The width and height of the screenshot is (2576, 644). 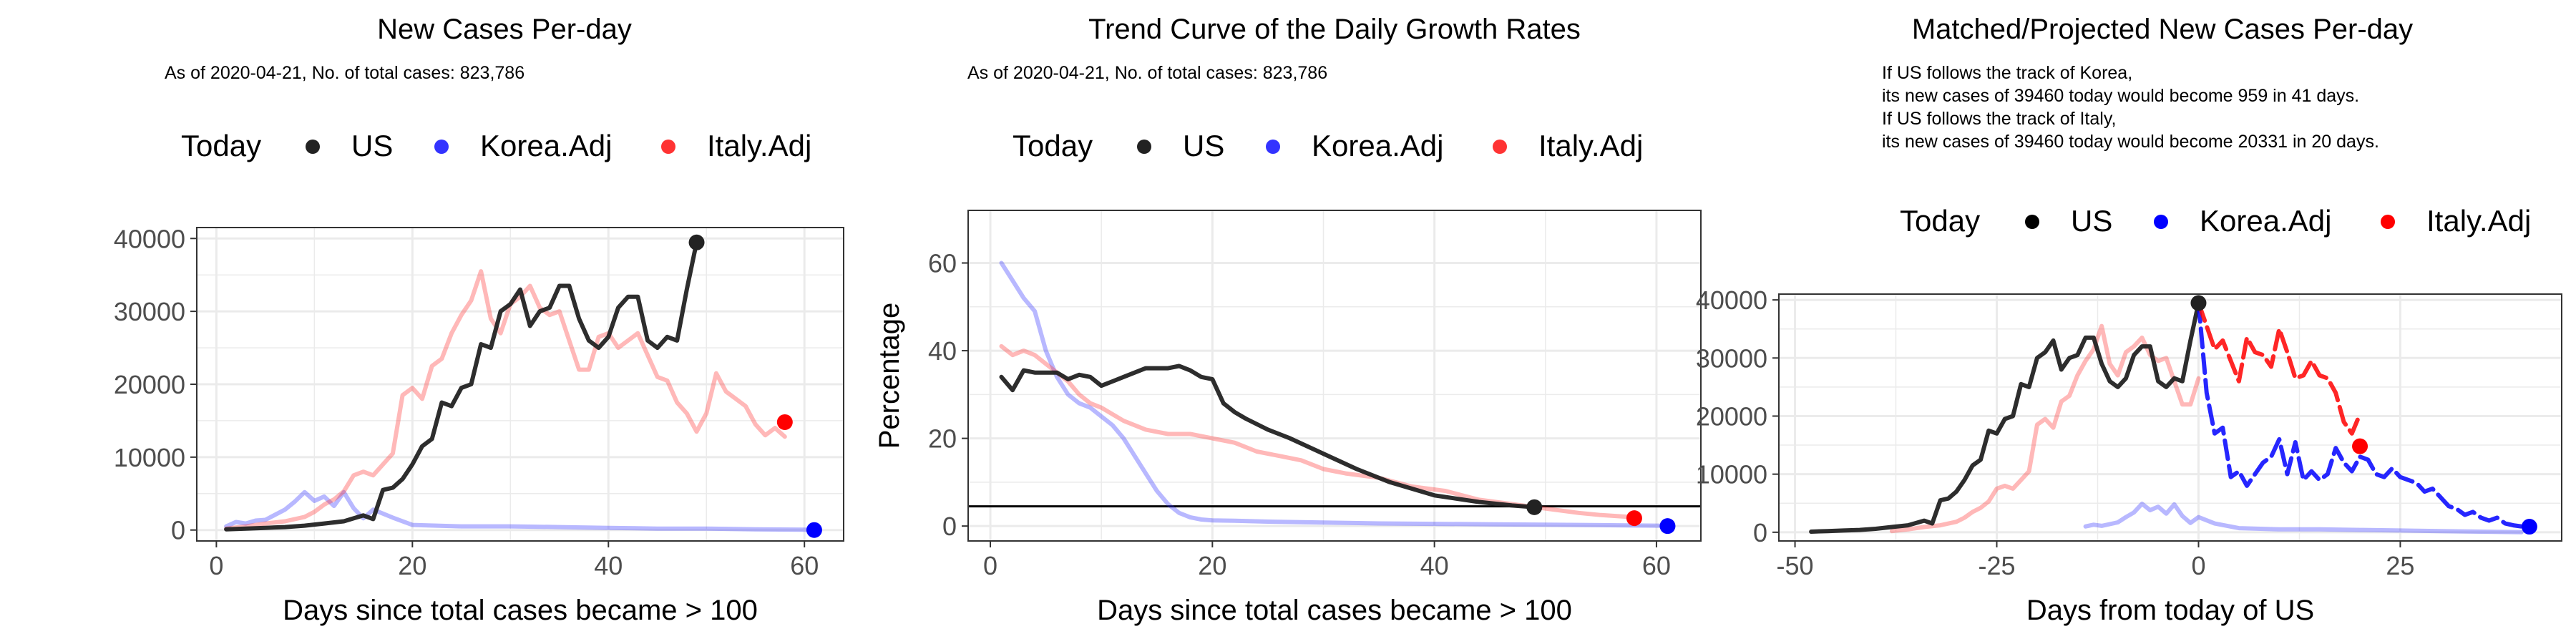 I want to click on panel2-series, so click(x=1334, y=394).